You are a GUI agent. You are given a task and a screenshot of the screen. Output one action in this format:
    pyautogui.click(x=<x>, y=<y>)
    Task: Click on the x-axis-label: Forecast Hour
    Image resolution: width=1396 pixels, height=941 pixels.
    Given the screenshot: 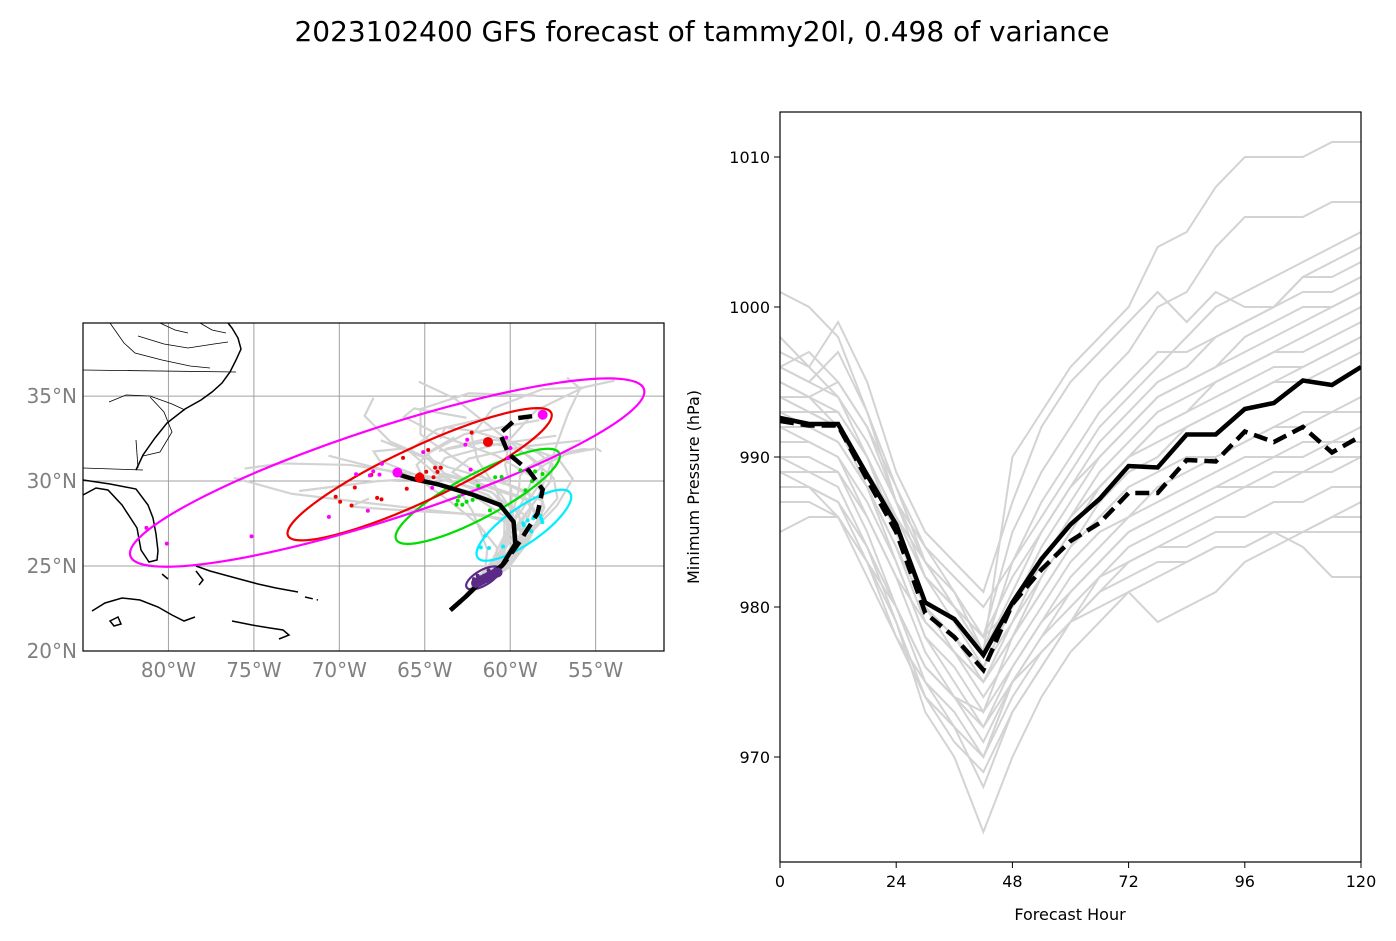 What is the action you would take?
    pyautogui.click(x=1070, y=914)
    